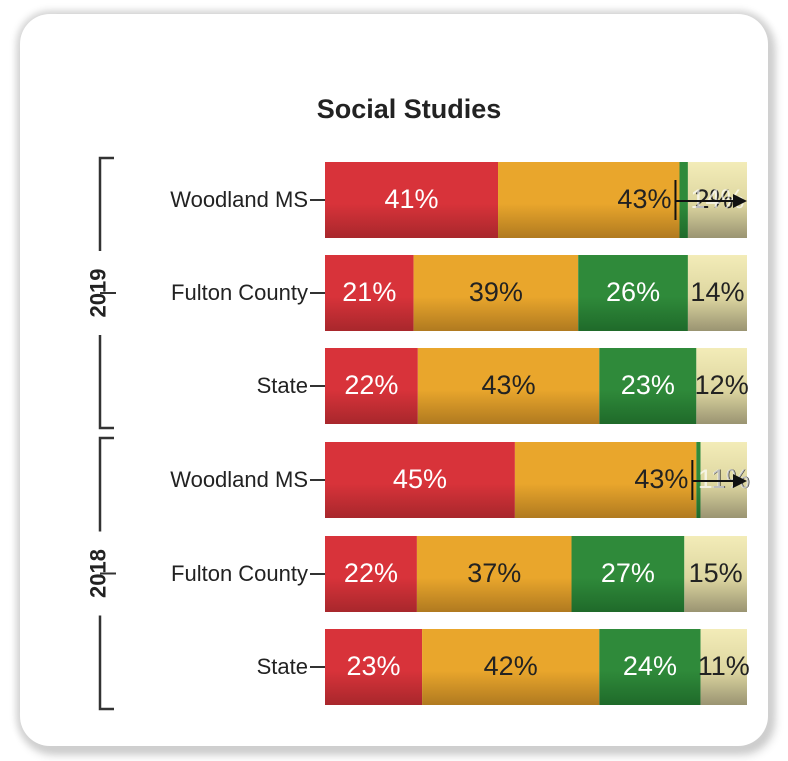 Image resolution: width=788 pixels, height=761 pixels. I want to click on data-label: 27%, so click(628, 573).